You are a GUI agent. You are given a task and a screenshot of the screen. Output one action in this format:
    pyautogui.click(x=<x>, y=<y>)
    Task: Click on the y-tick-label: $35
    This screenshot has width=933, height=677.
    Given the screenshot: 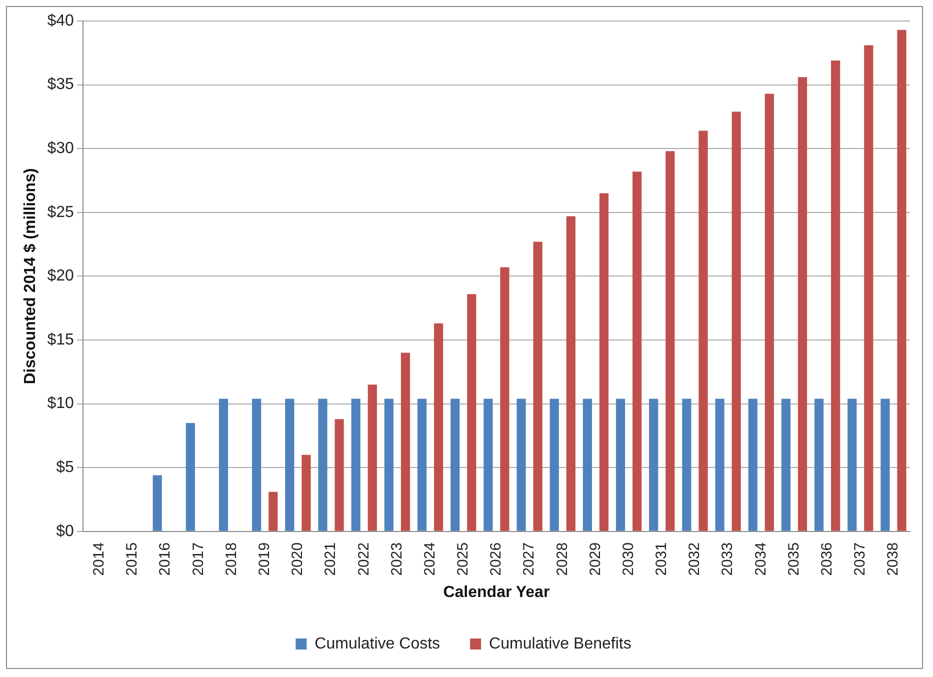 What is the action you would take?
    pyautogui.click(x=60, y=85)
    